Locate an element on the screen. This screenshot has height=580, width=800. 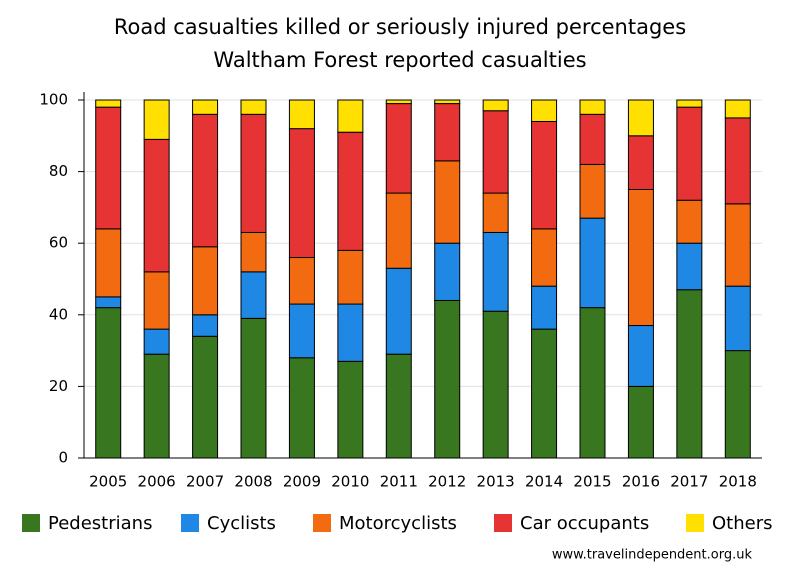
x-tick-label: 2009 is located at coordinates (302, 482).